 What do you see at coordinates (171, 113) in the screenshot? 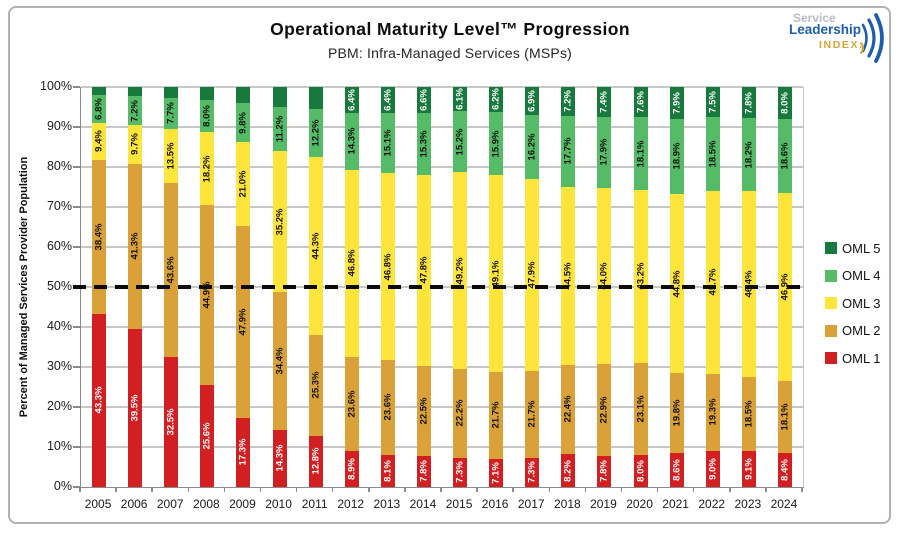
I see `bar-value-label: 7.7%` at bounding box center [171, 113].